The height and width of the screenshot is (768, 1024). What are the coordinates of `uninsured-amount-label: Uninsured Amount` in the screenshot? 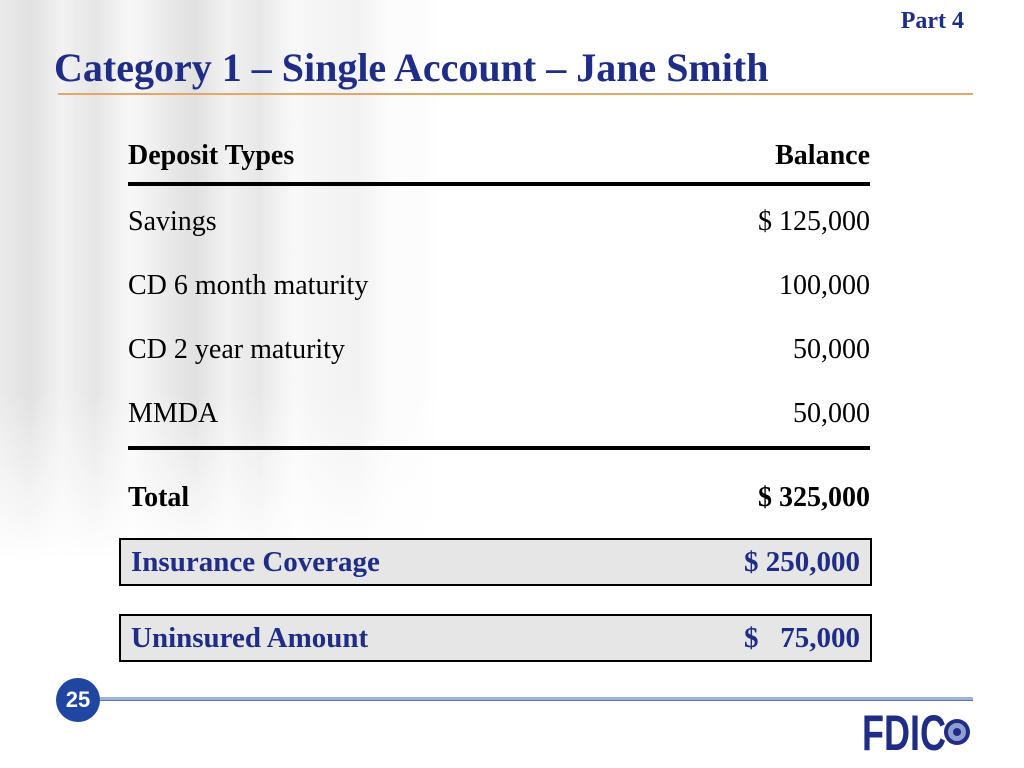 It's located at (250, 637).